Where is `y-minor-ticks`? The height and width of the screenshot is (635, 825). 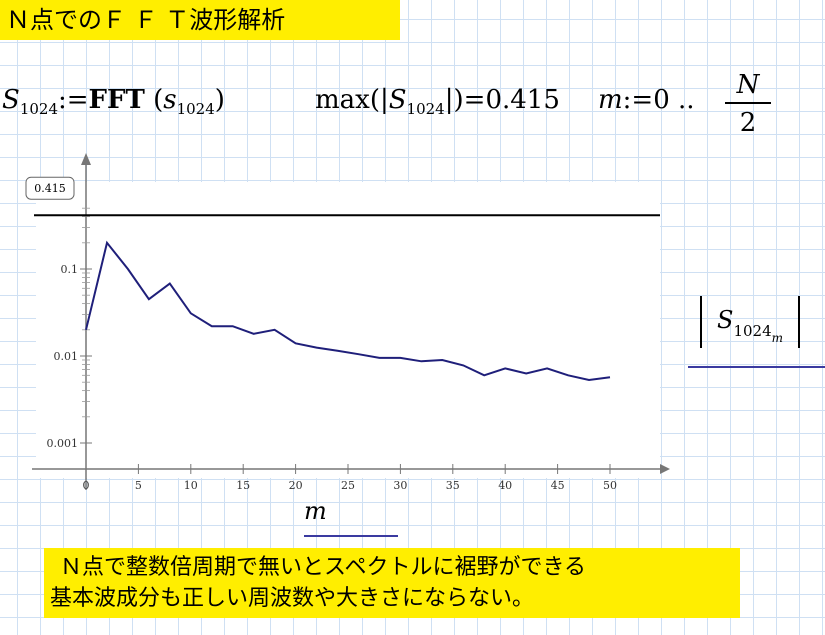
y-minor-ticks is located at coordinates (86, 312).